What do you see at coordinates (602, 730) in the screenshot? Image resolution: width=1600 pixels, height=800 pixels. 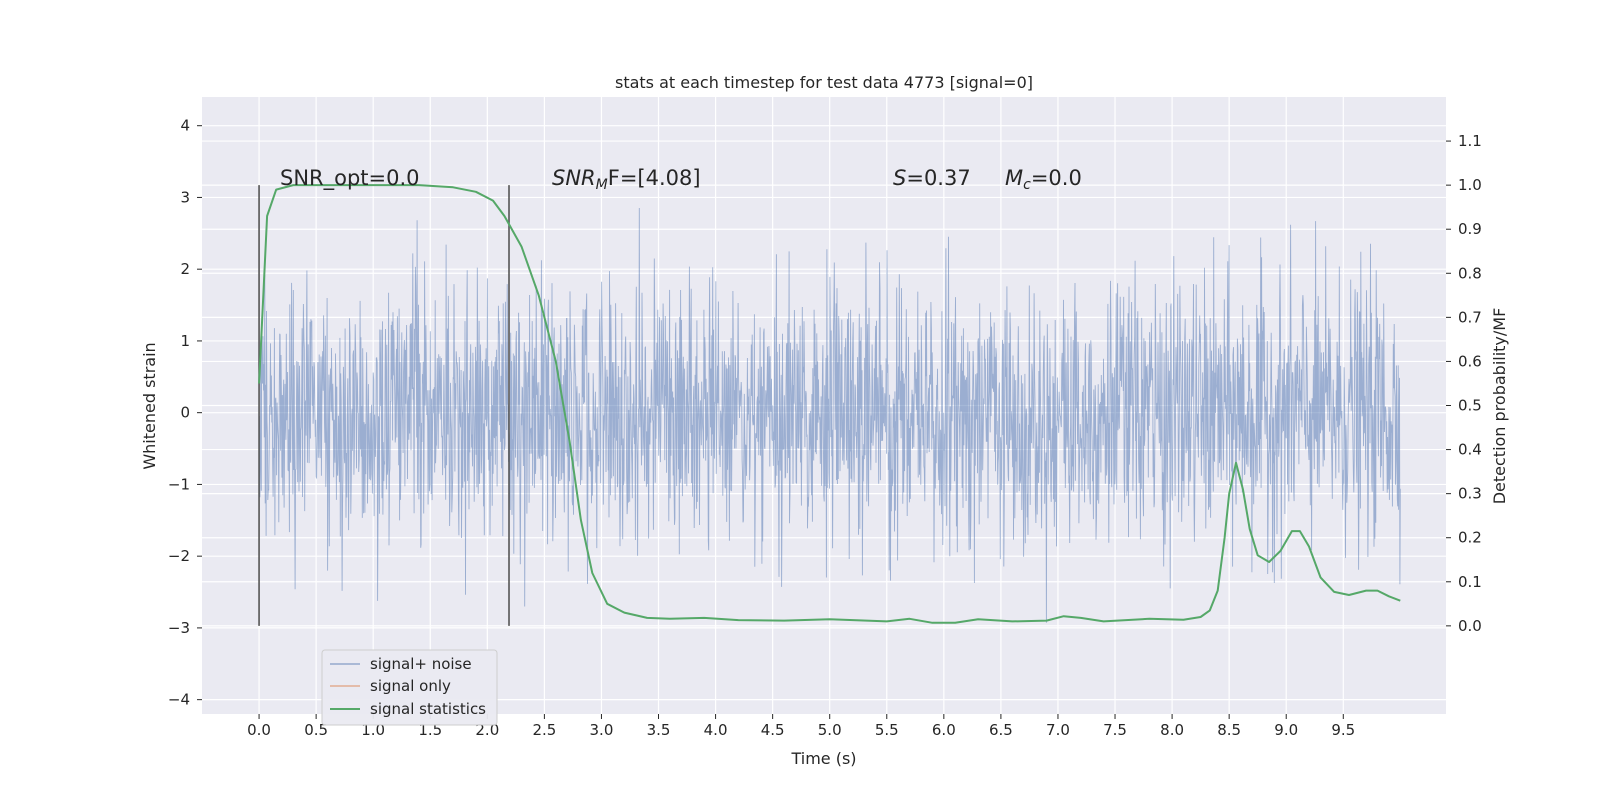 I see `x-tick-label: 3.0` at bounding box center [602, 730].